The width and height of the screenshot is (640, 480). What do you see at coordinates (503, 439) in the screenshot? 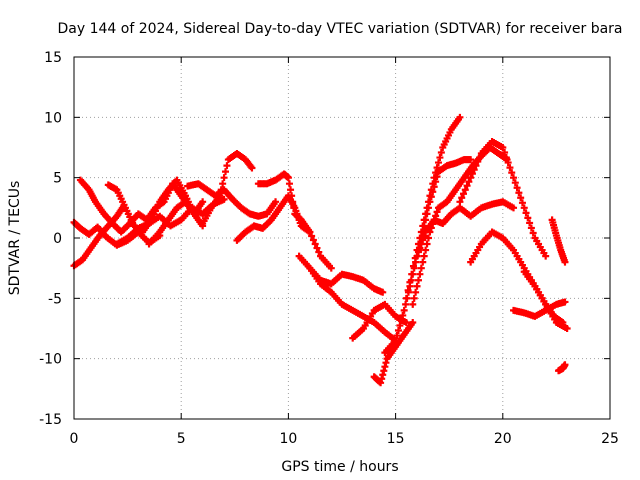
I see `x-tick-label: 20` at bounding box center [503, 439].